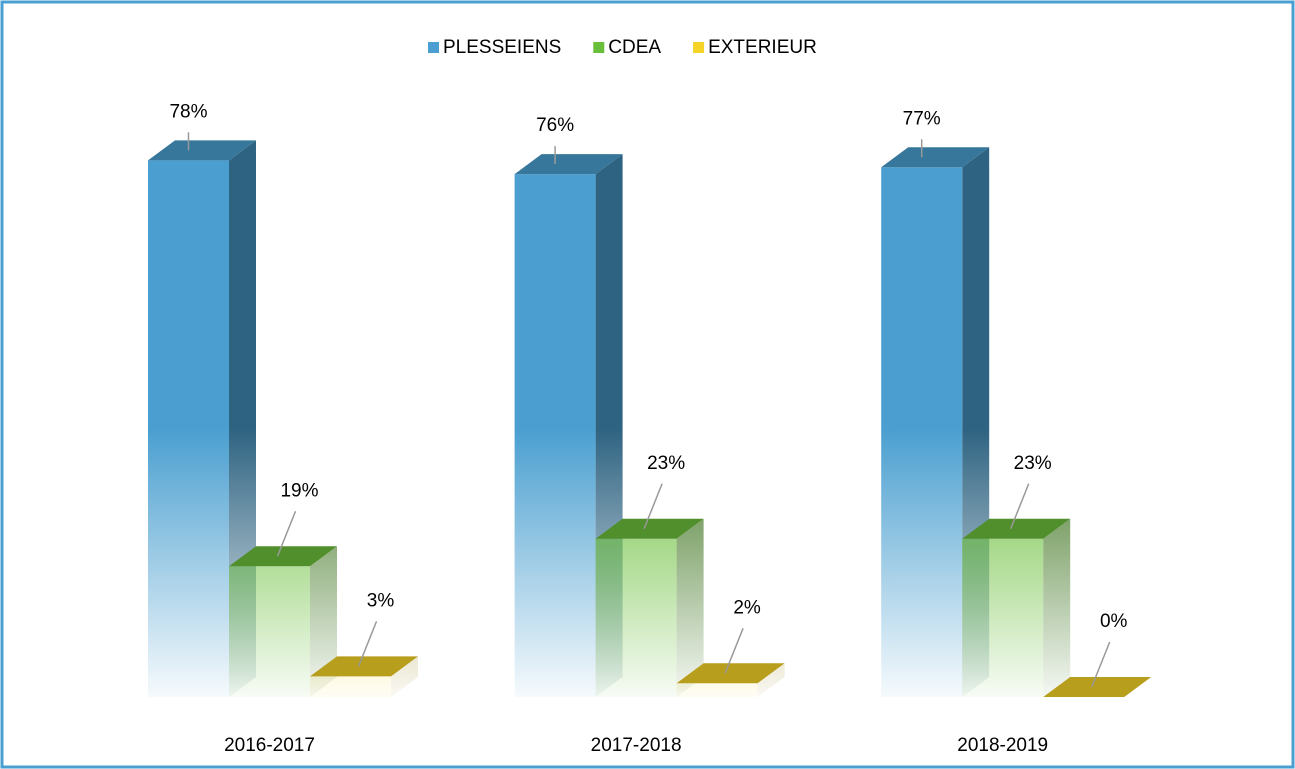  I want to click on x-tick-label: 2018-2019, so click(1002, 745).